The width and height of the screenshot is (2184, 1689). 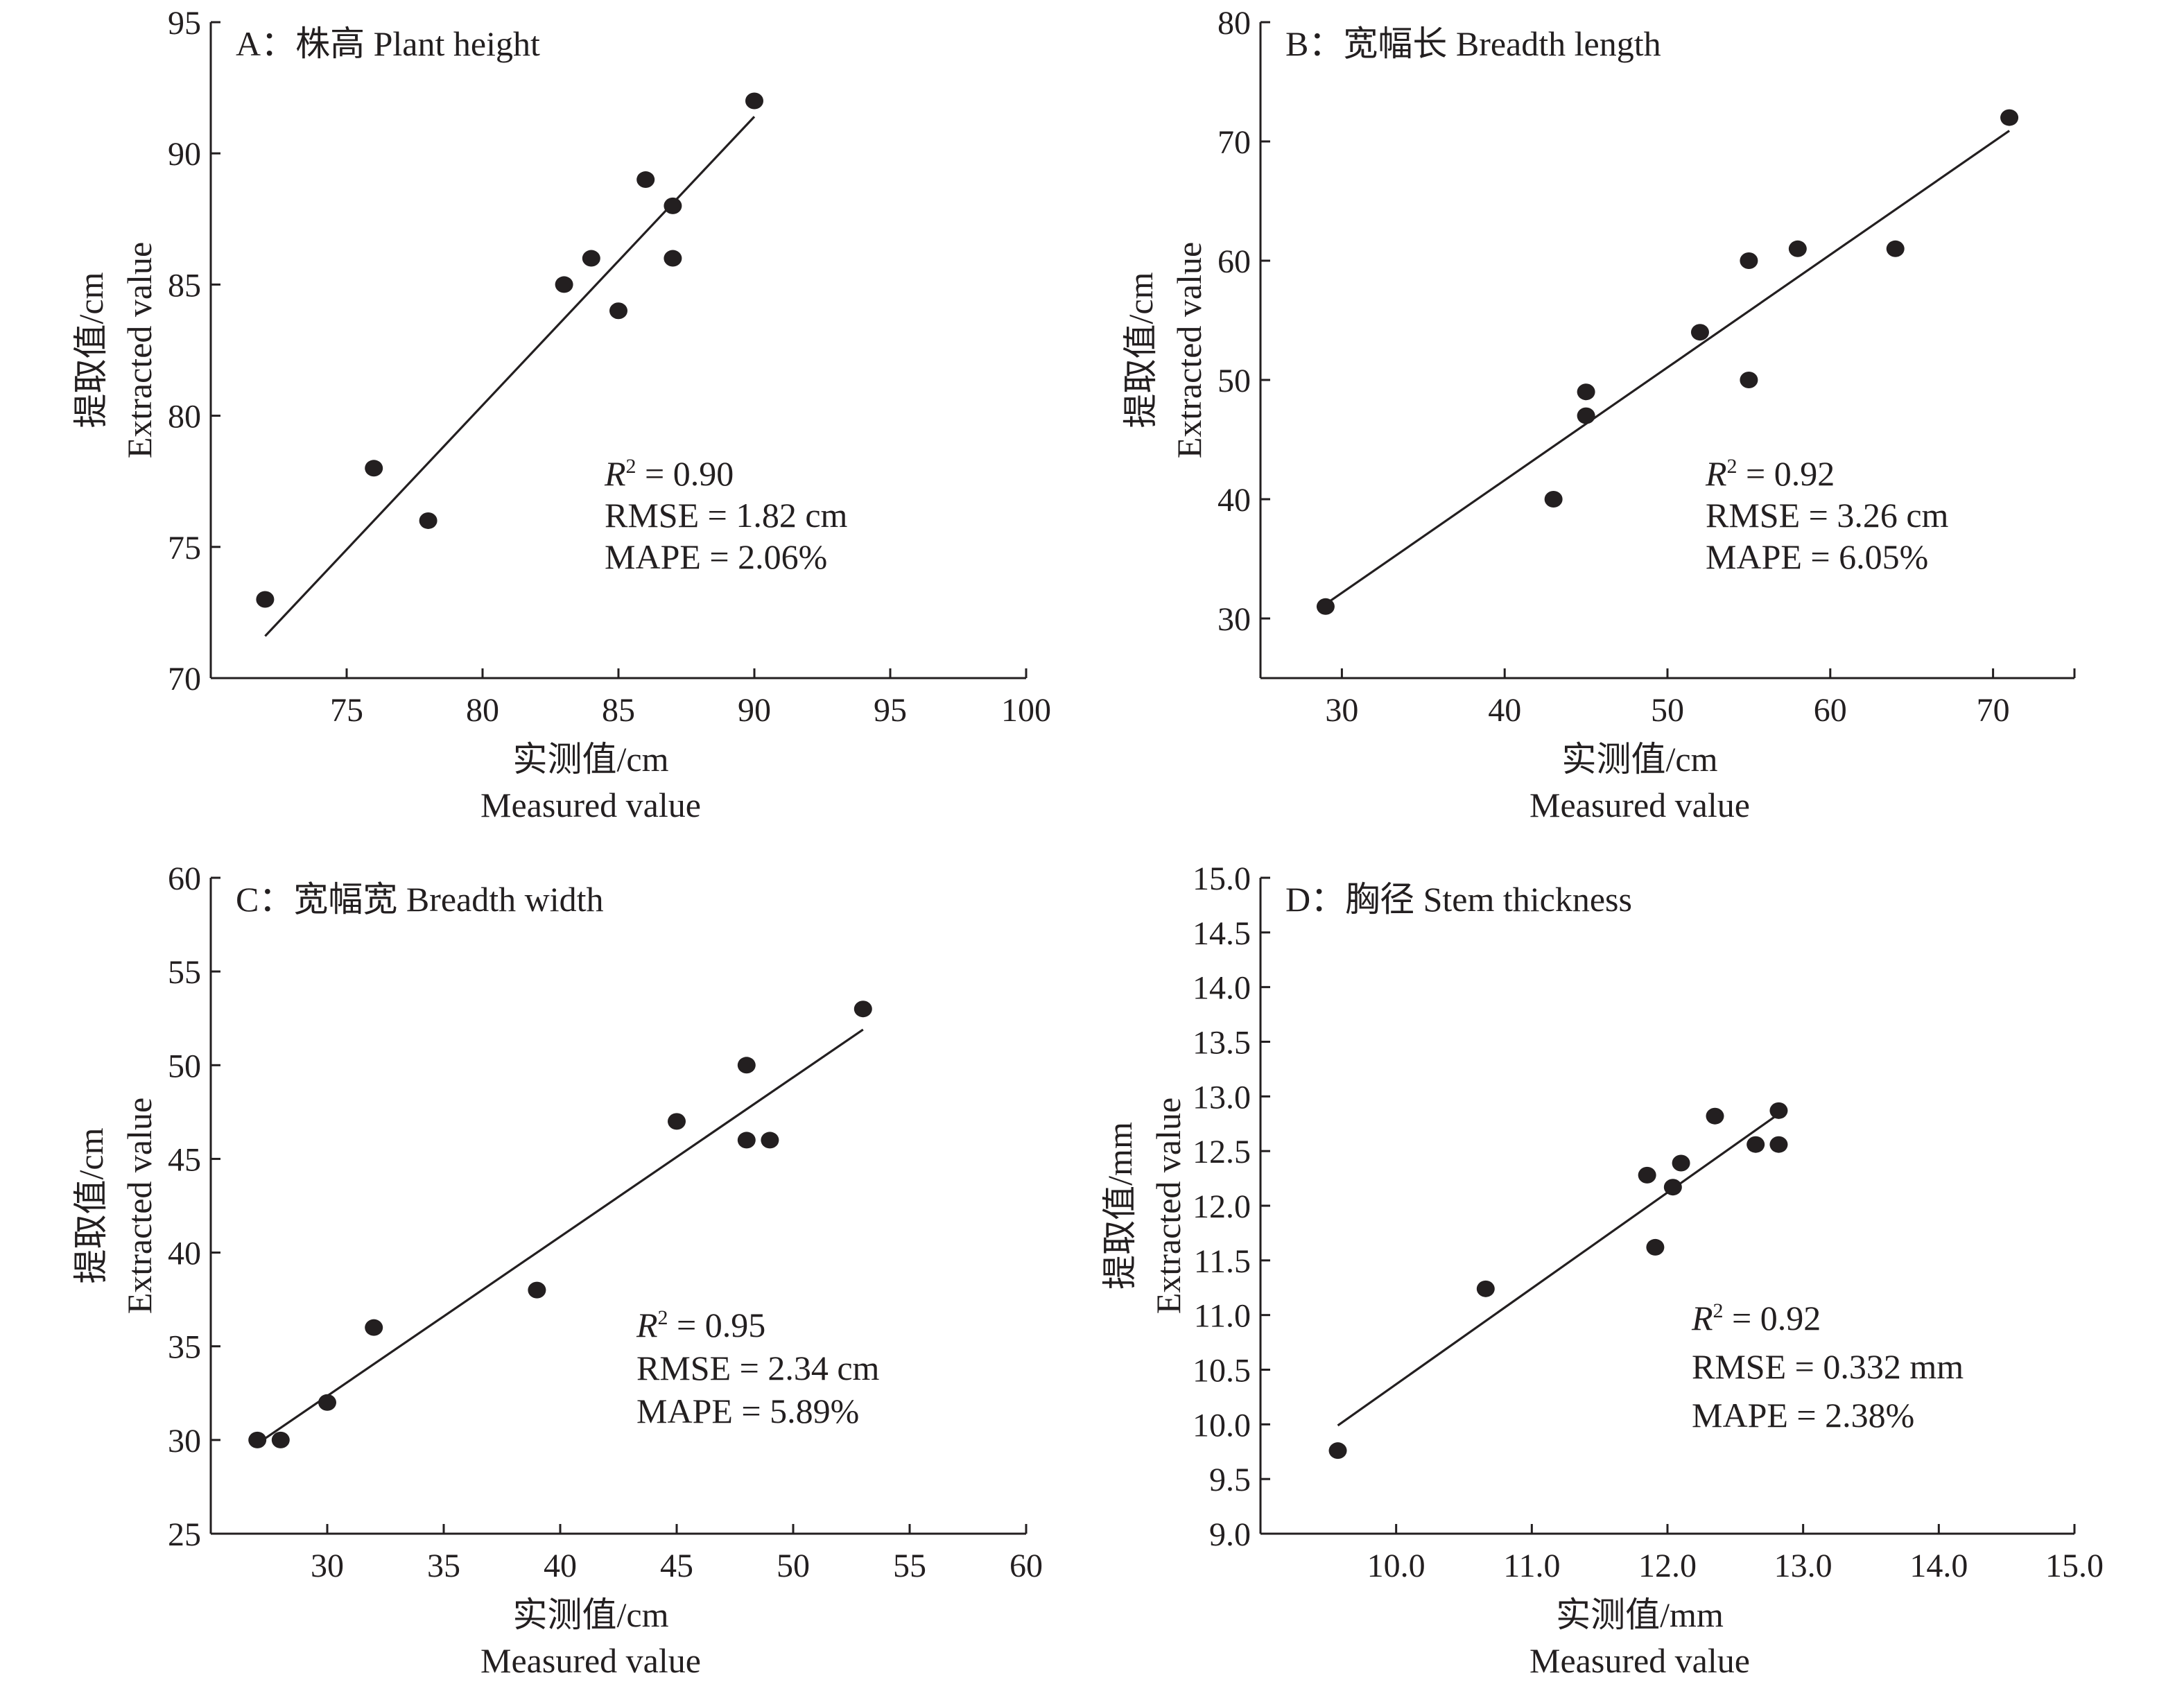 What do you see at coordinates (184, 286) in the screenshot?
I see `y-tick-label: 85` at bounding box center [184, 286].